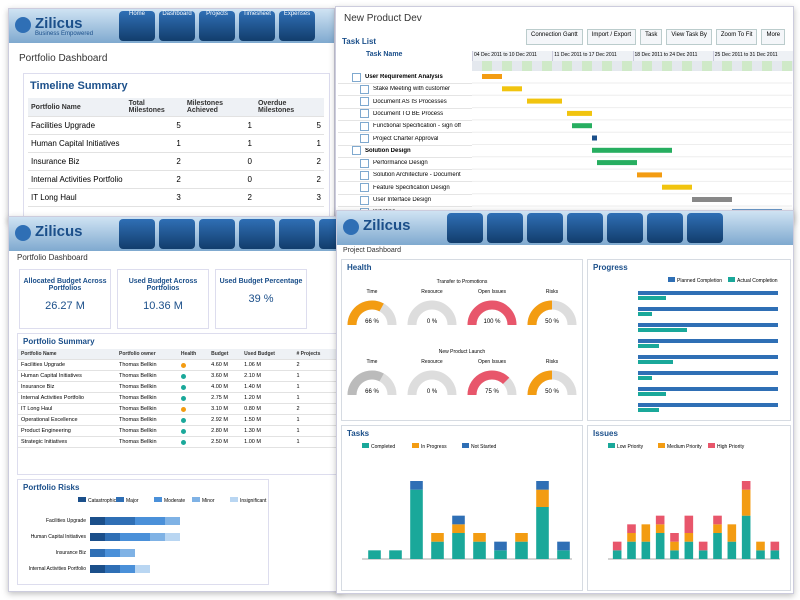 The height and width of the screenshot is (600, 800). What do you see at coordinates (694, 501) in the screenshot?
I see `issues-chart: Low Priority Medium Priority High Priority` at bounding box center [694, 501].